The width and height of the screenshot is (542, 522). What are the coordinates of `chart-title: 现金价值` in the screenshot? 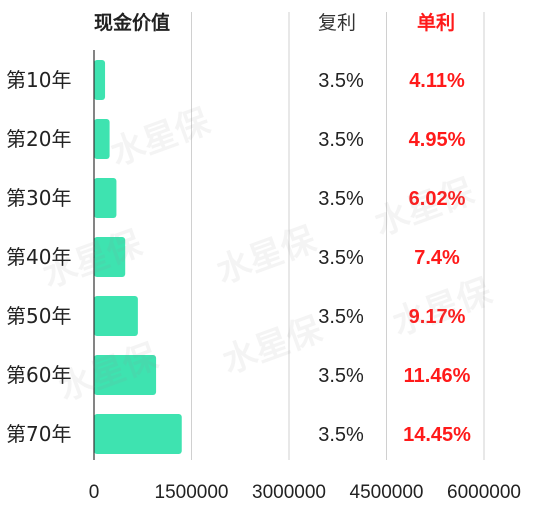 It's located at (132, 23).